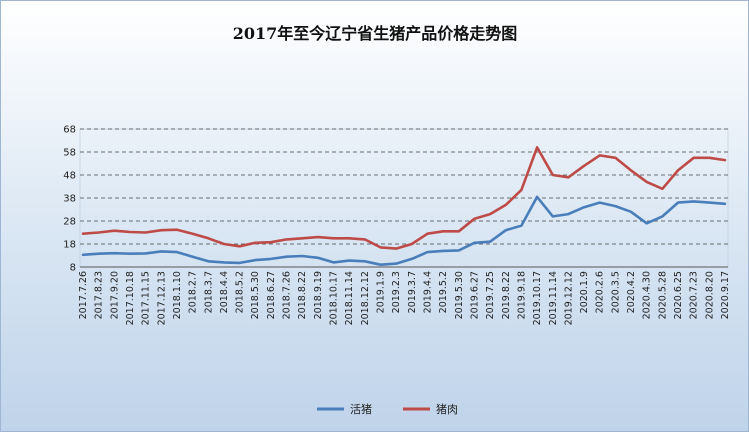 The width and height of the screenshot is (749, 433). I want to click on y-axis-ticks: 8 18 28 38 48 58 68, so click(69, 199).